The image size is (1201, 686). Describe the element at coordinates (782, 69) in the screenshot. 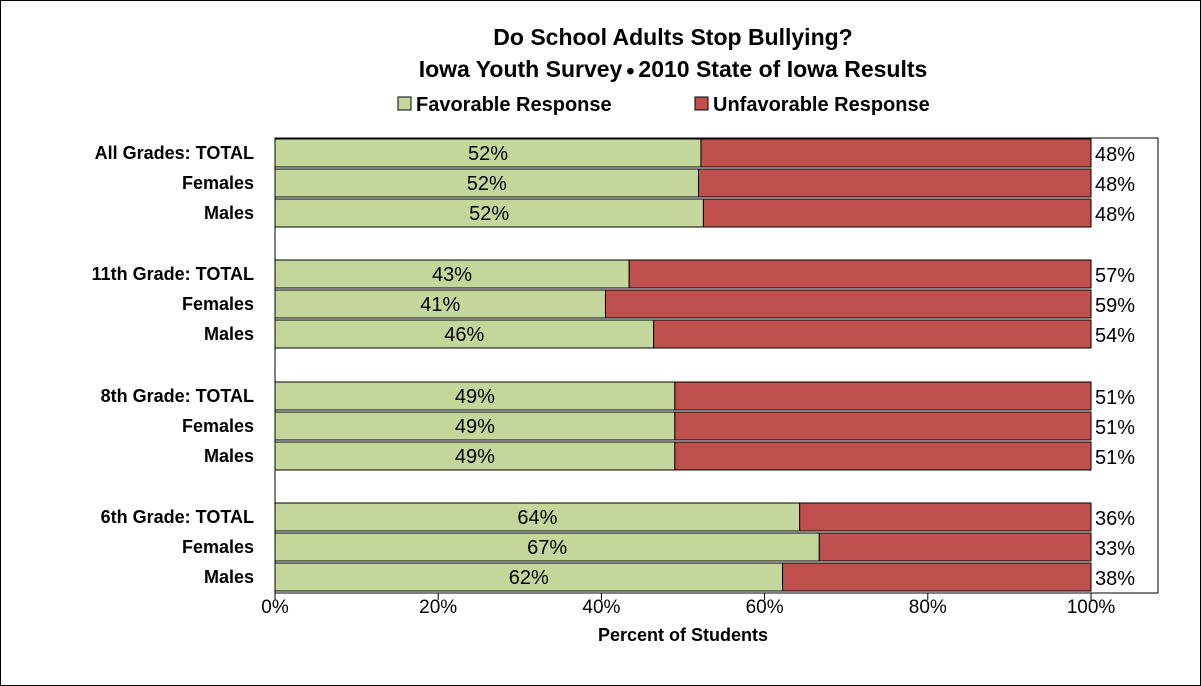

I see `subtitle-part-year: 2010 State of Iowa Results` at that location.